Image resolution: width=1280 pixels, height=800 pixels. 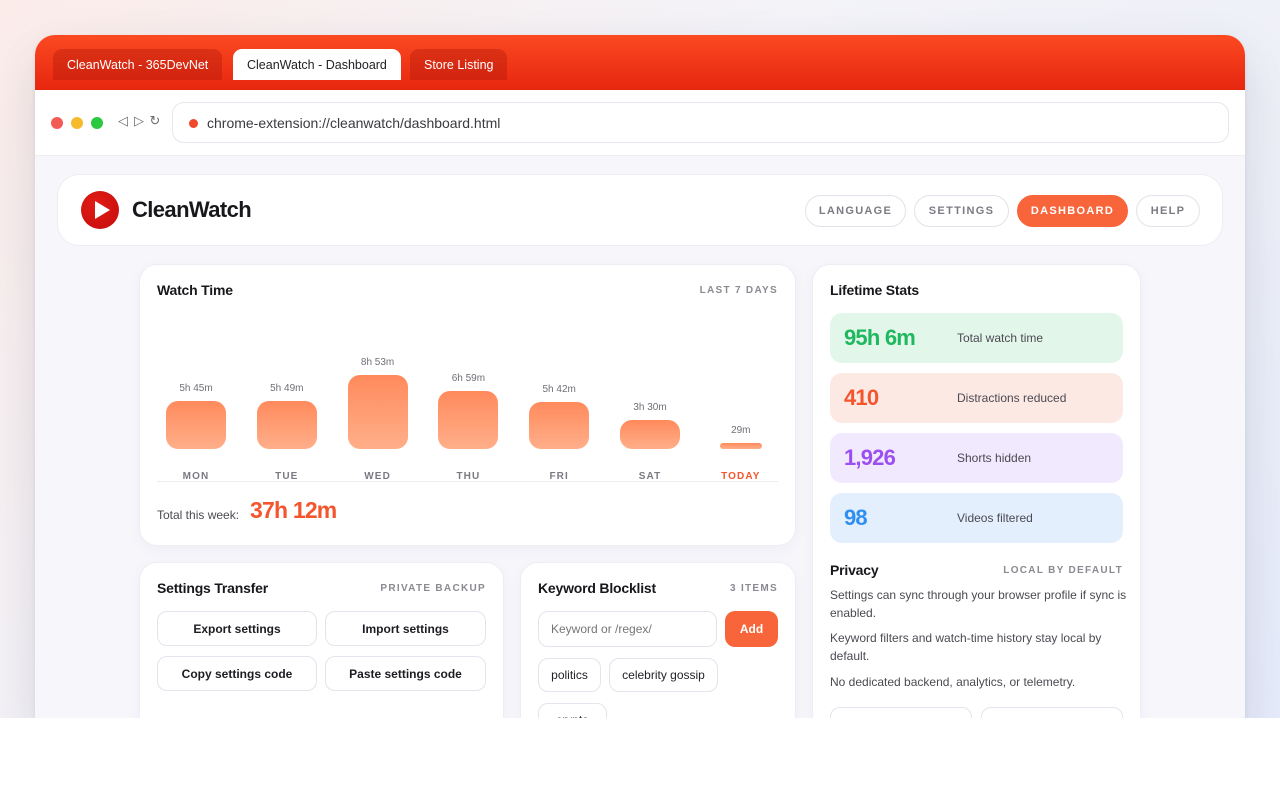 I want to click on bar-value-label: 29m, so click(x=741, y=430).